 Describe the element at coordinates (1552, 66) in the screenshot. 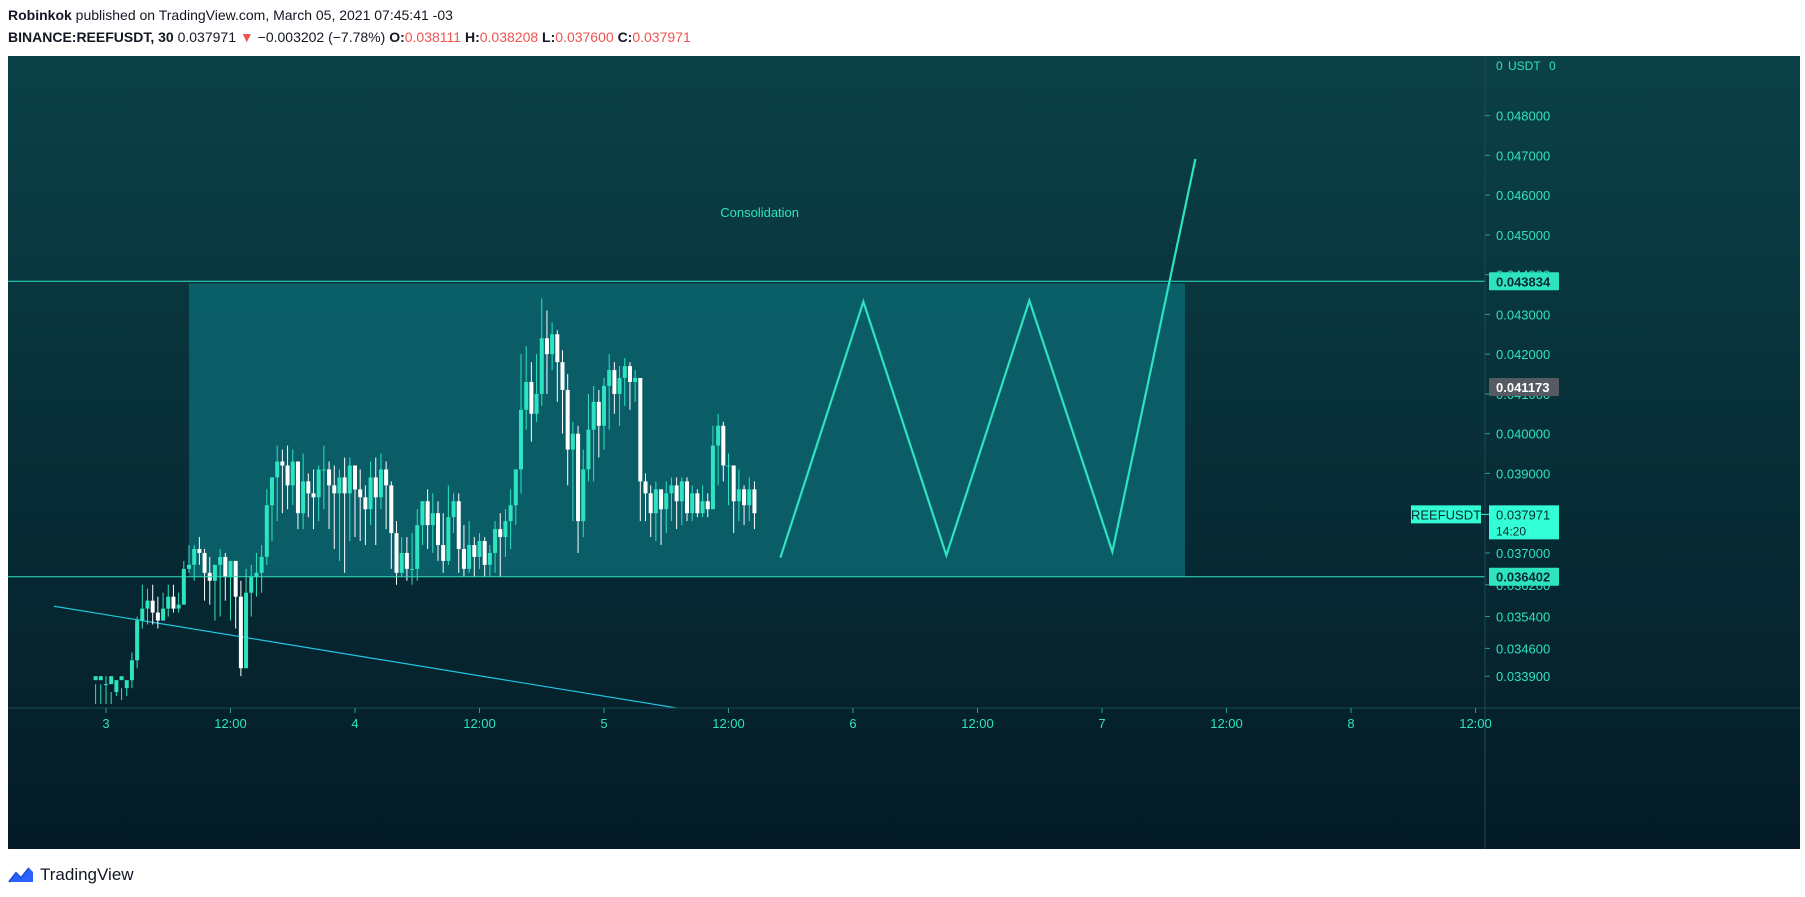

I see `axis-menu-icon: 0` at that location.